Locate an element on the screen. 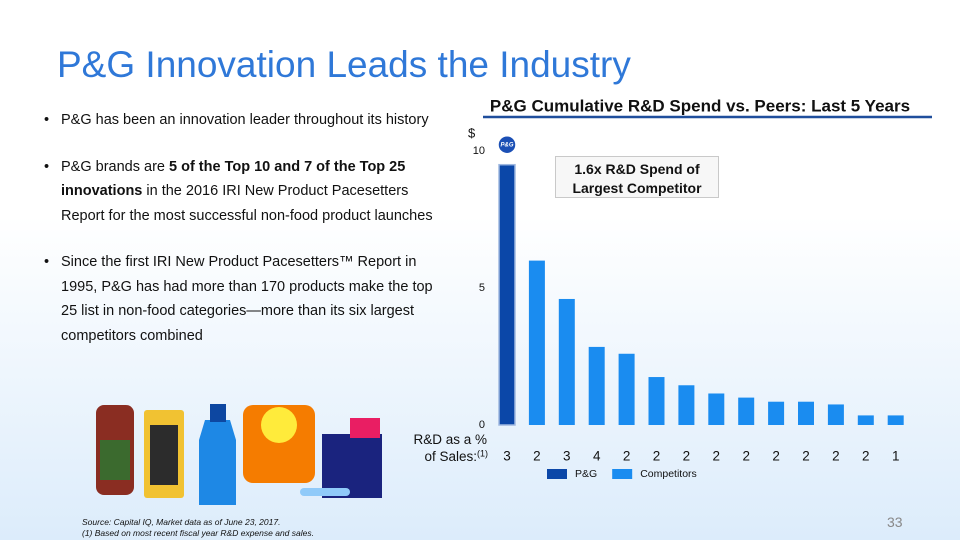 The image size is (960, 540). y-tick-label: 10 is located at coordinates (479, 151).